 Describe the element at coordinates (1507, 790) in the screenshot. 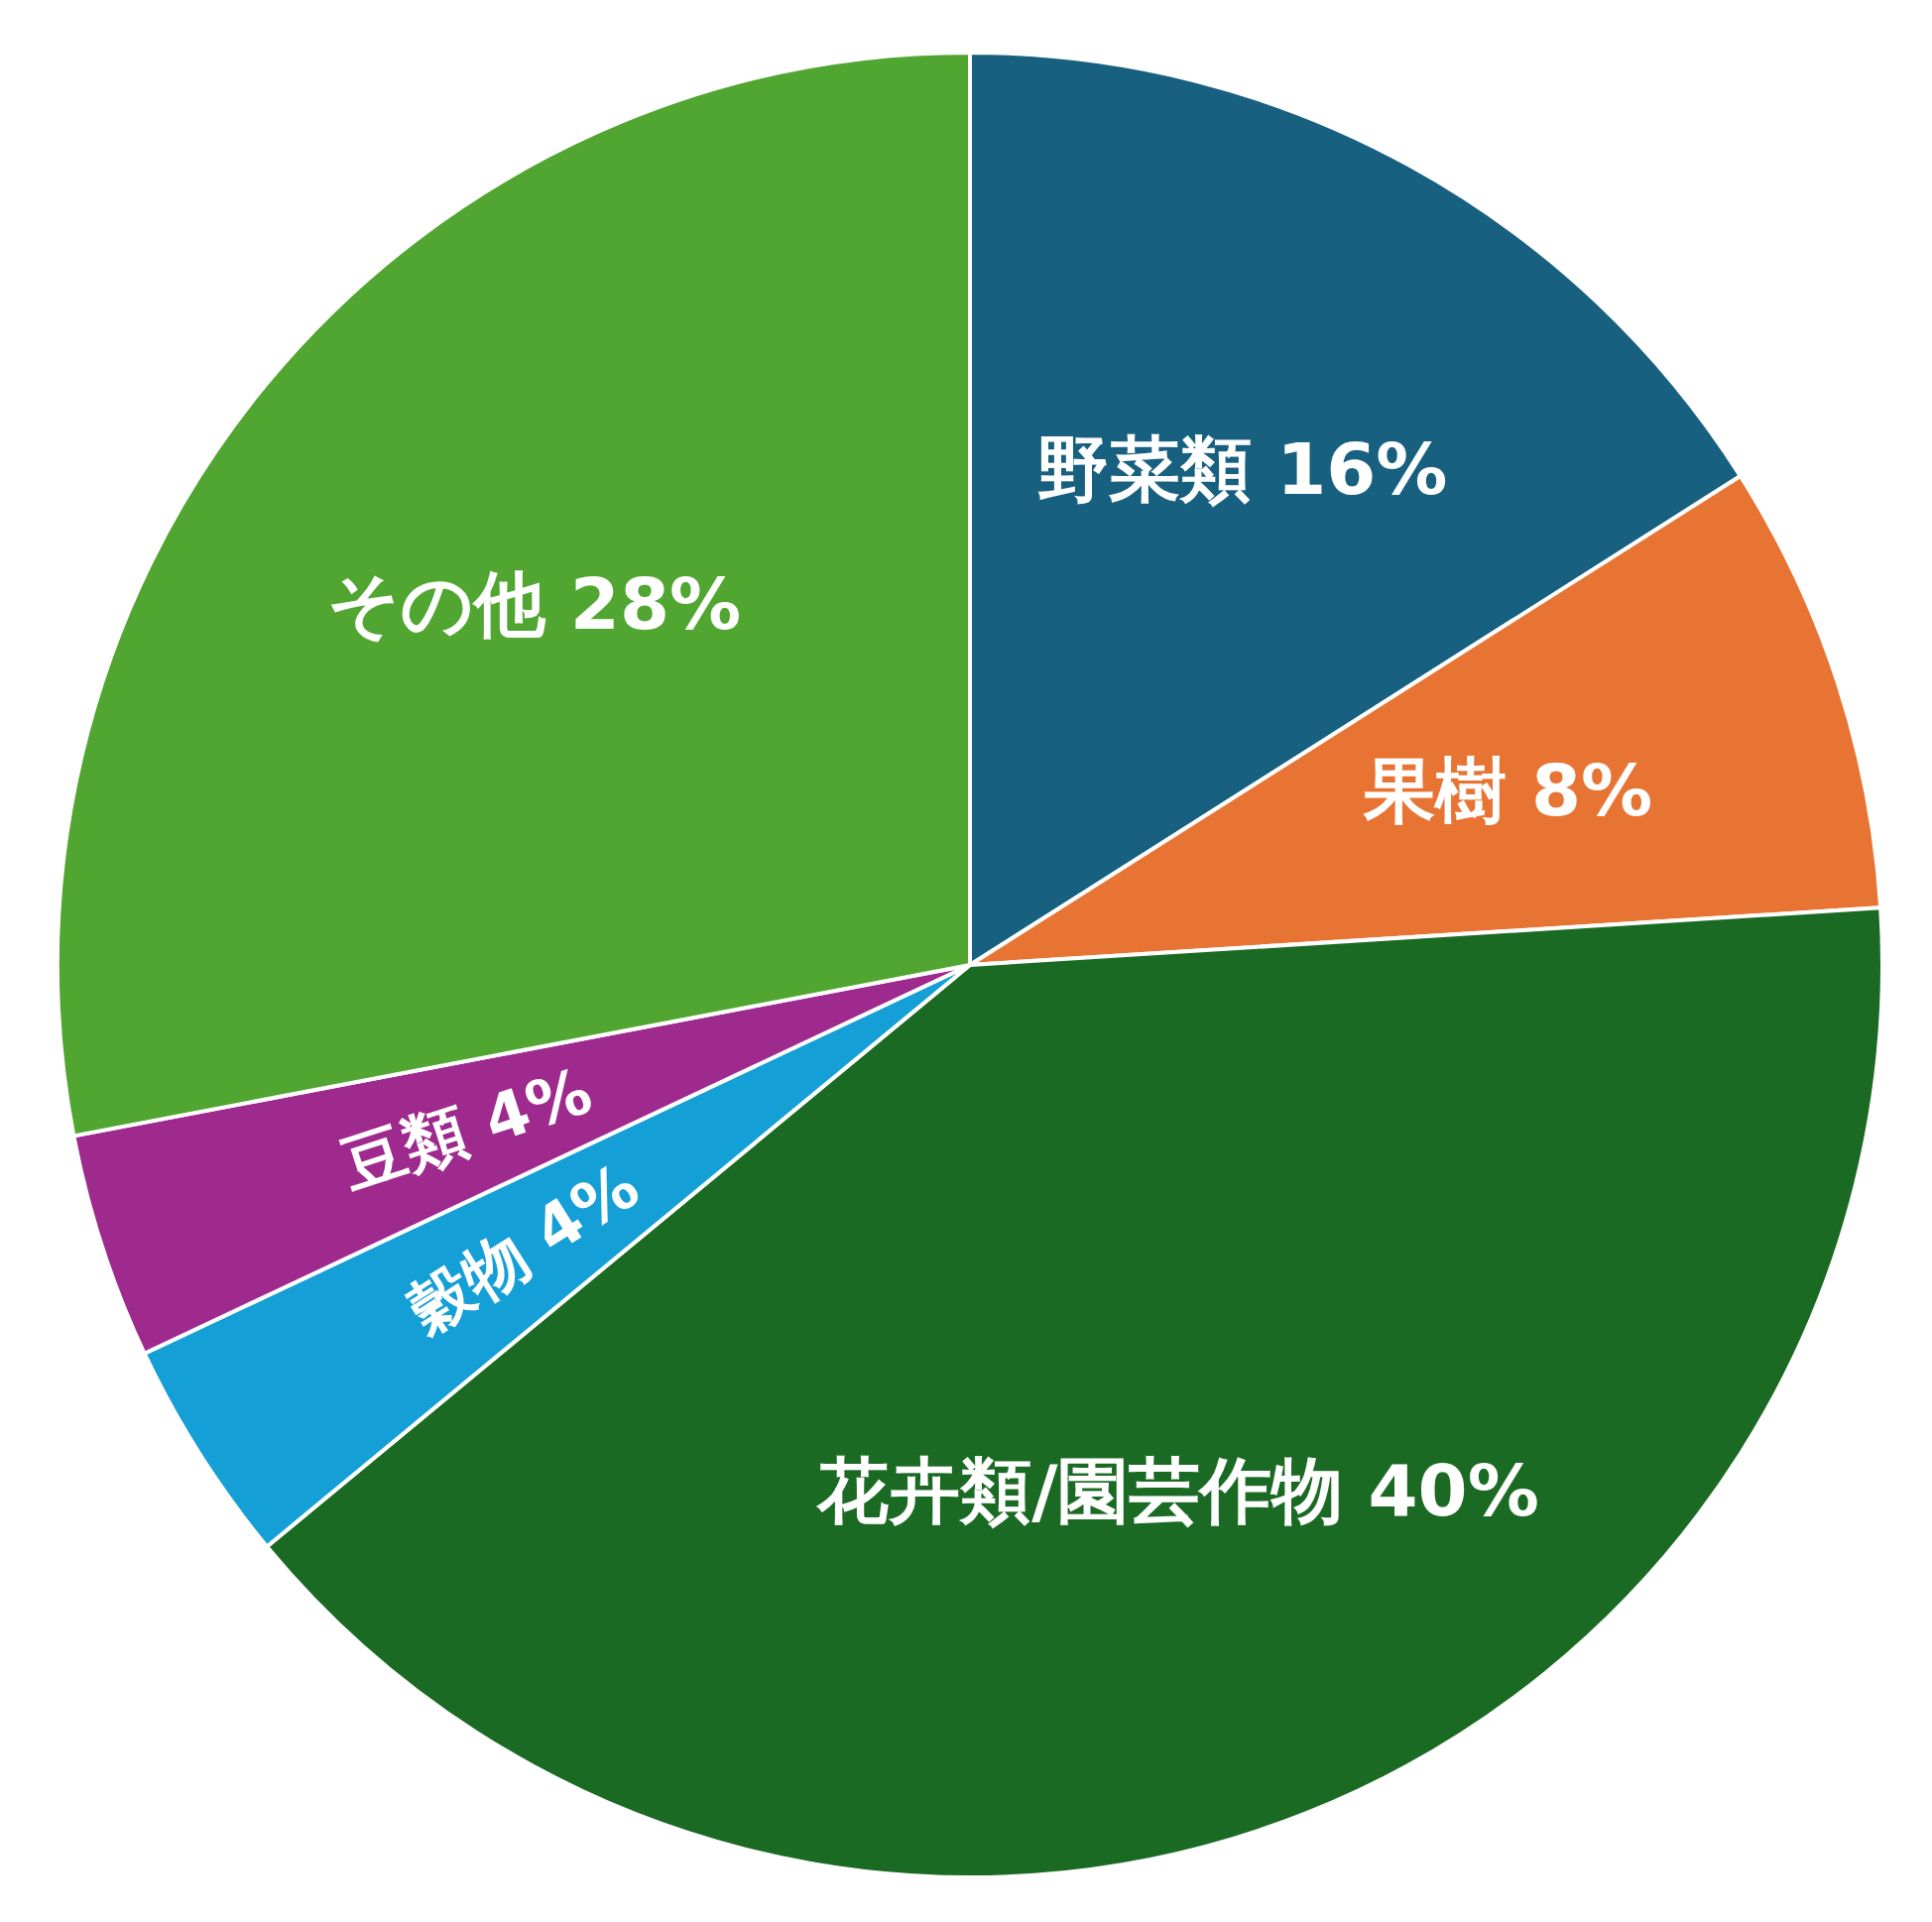

I see `slice-label: 果樹 8%` at that location.